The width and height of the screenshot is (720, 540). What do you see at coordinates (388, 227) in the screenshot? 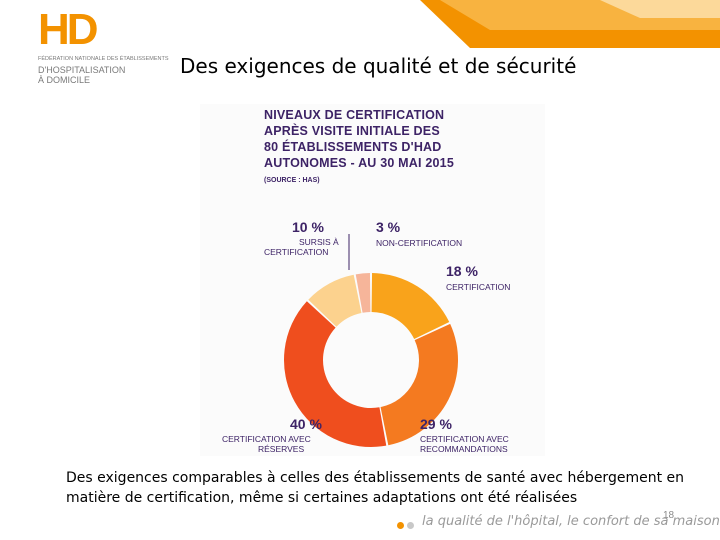
I see `slice-label-non-cert-pct: 3 %` at bounding box center [388, 227].